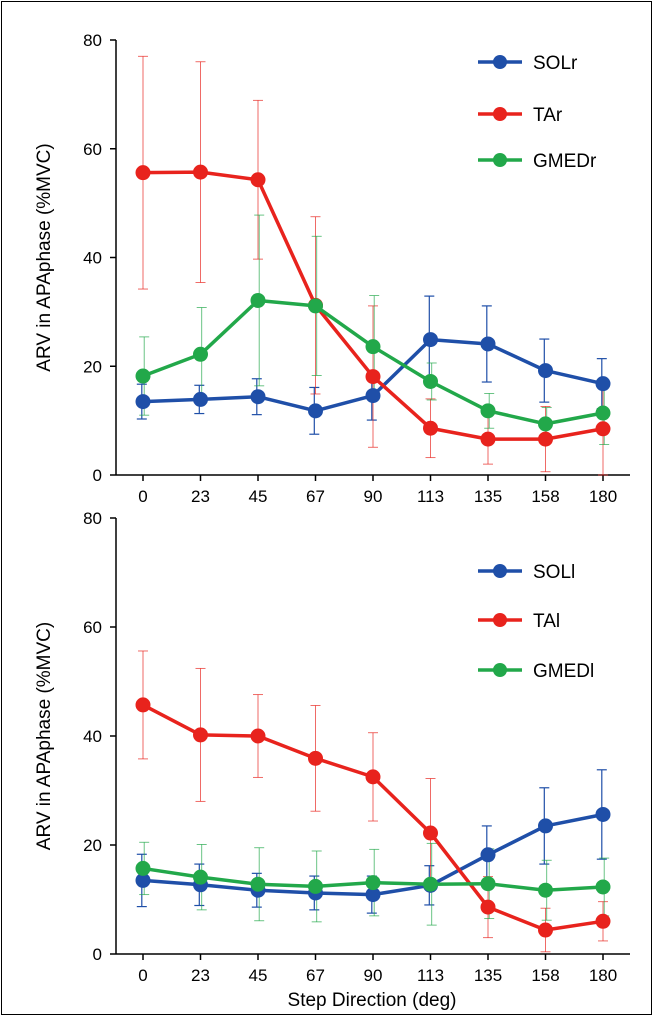 The image size is (653, 1016). Describe the element at coordinates (488, 496) in the screenshot. I see `chart0-x-tick-label: 135` at that location.